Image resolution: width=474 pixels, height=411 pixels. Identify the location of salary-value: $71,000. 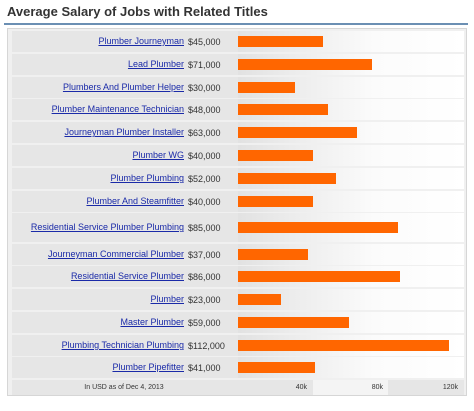
(204, 64).